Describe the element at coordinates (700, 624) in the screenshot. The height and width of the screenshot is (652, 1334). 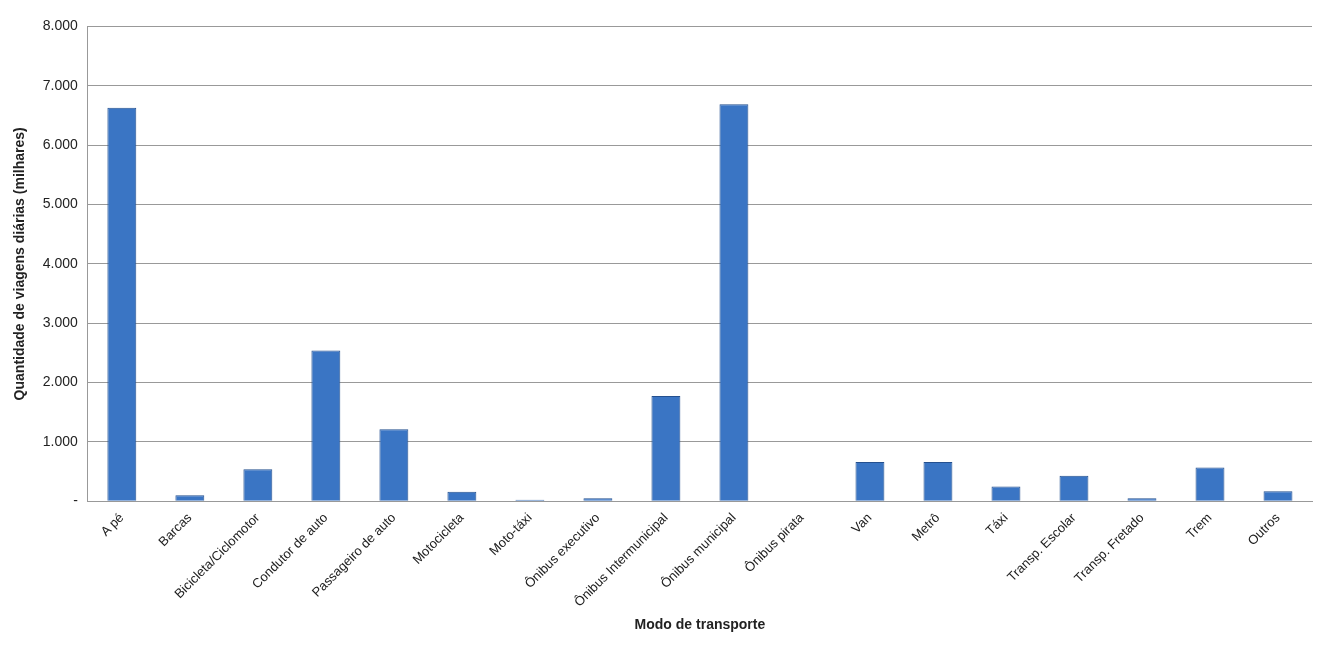
I see `x-axis-title: Modo de transporte` at that location.